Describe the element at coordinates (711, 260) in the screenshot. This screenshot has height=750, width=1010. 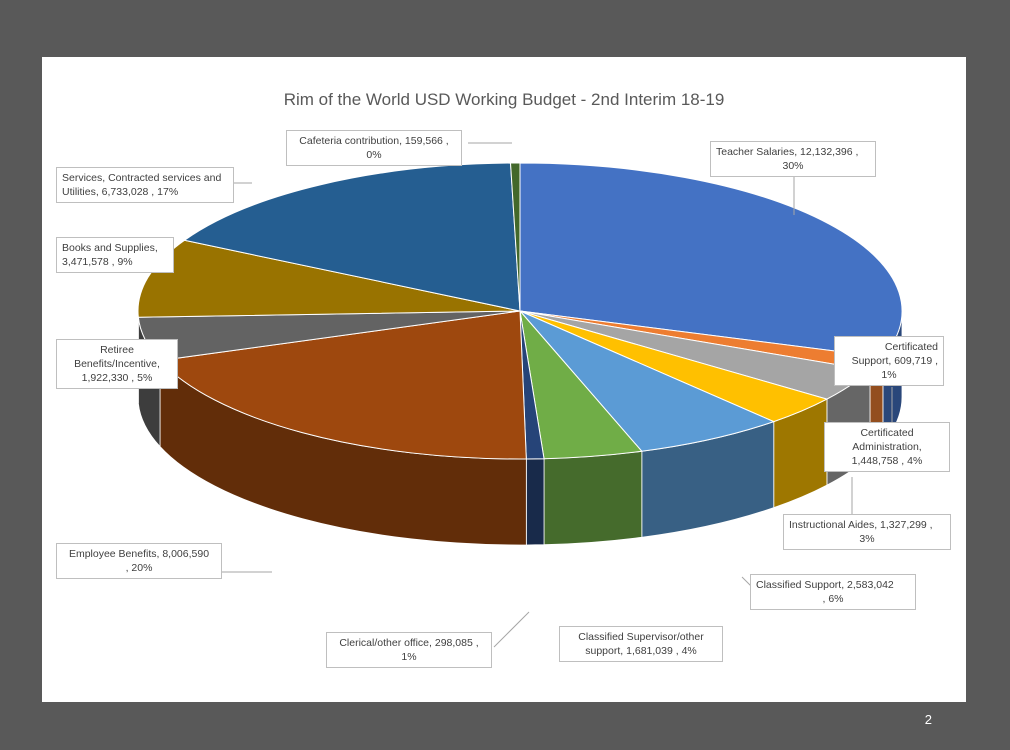
I see `pie-slice-teacher-salaries` at that location.